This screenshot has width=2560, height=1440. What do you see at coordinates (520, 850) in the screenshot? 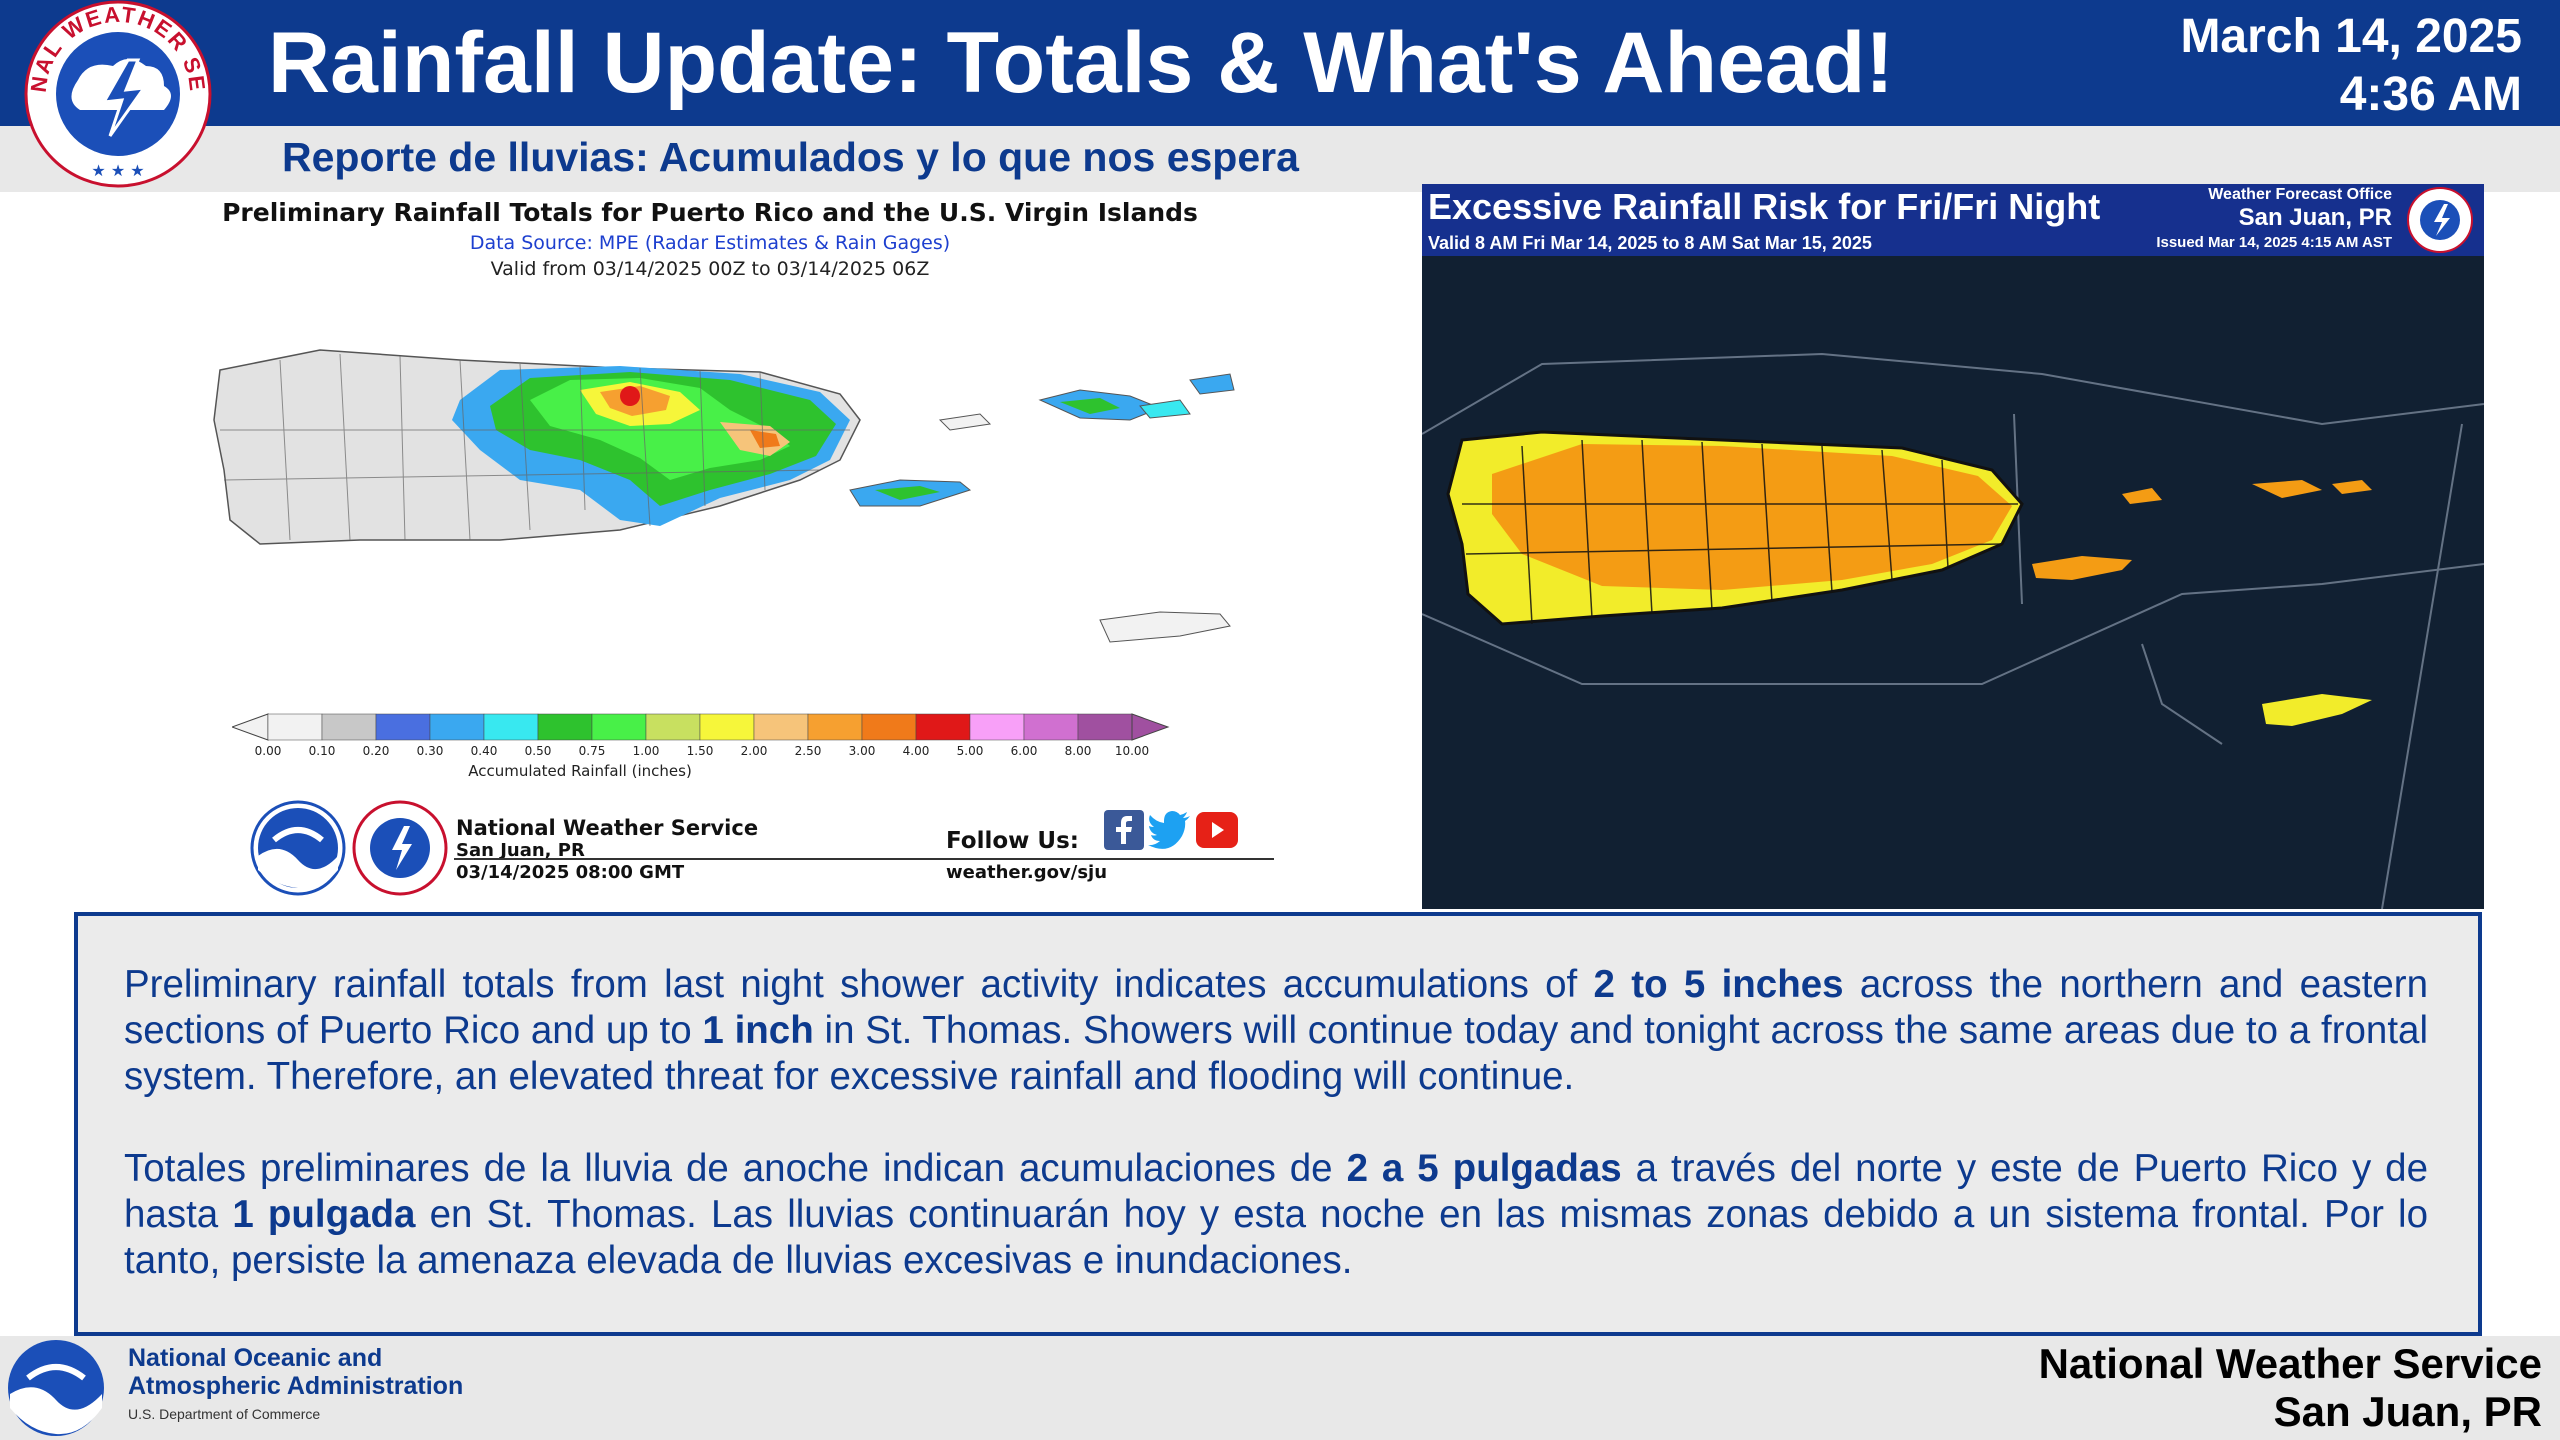
I see `org-city: San Juan, PR` at bounding box center [520, 850].